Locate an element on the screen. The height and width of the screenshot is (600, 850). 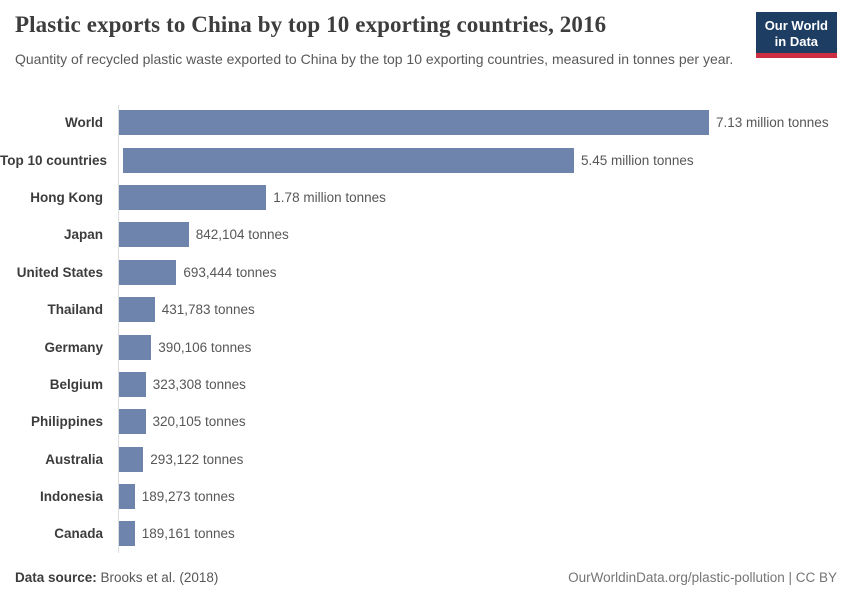
category-label: Top 10 countries is located at coordinates (54, 160).